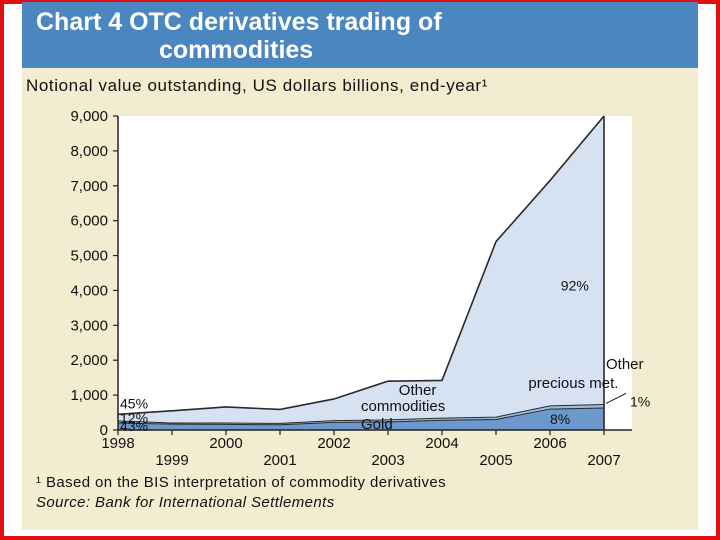 This screenshot has width=720, height=540. What do you see at coordinates (171, 460) in the screenshot?
I see `x-tick-label: 1999` at bounding box center [171, 460].